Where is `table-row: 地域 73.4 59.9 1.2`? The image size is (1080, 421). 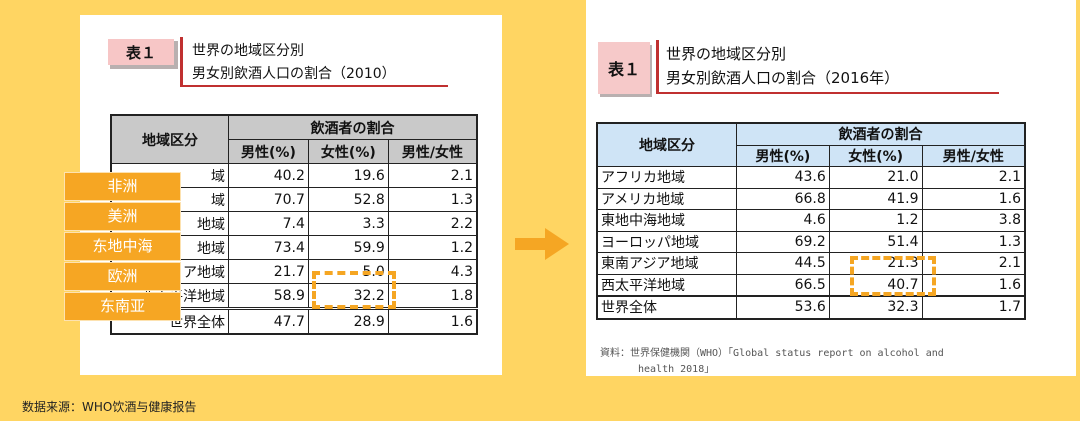
table-row: 地域 73.4 59.9 1.2 is located at coordinates (294, 247).